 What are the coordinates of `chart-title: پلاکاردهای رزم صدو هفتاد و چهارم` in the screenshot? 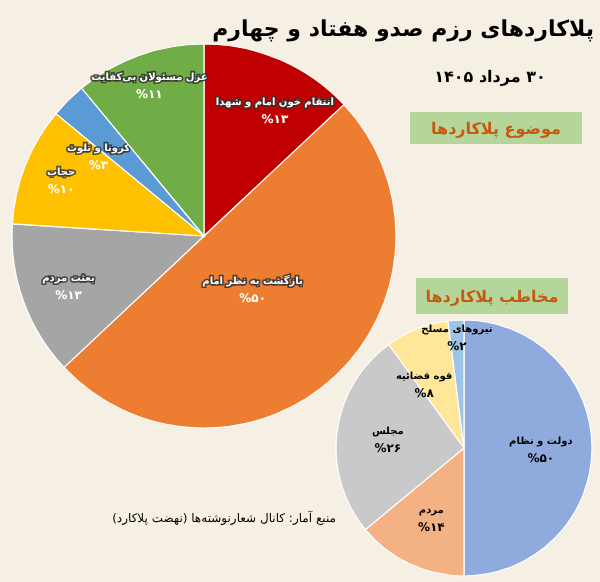 It's located at (403, 29).